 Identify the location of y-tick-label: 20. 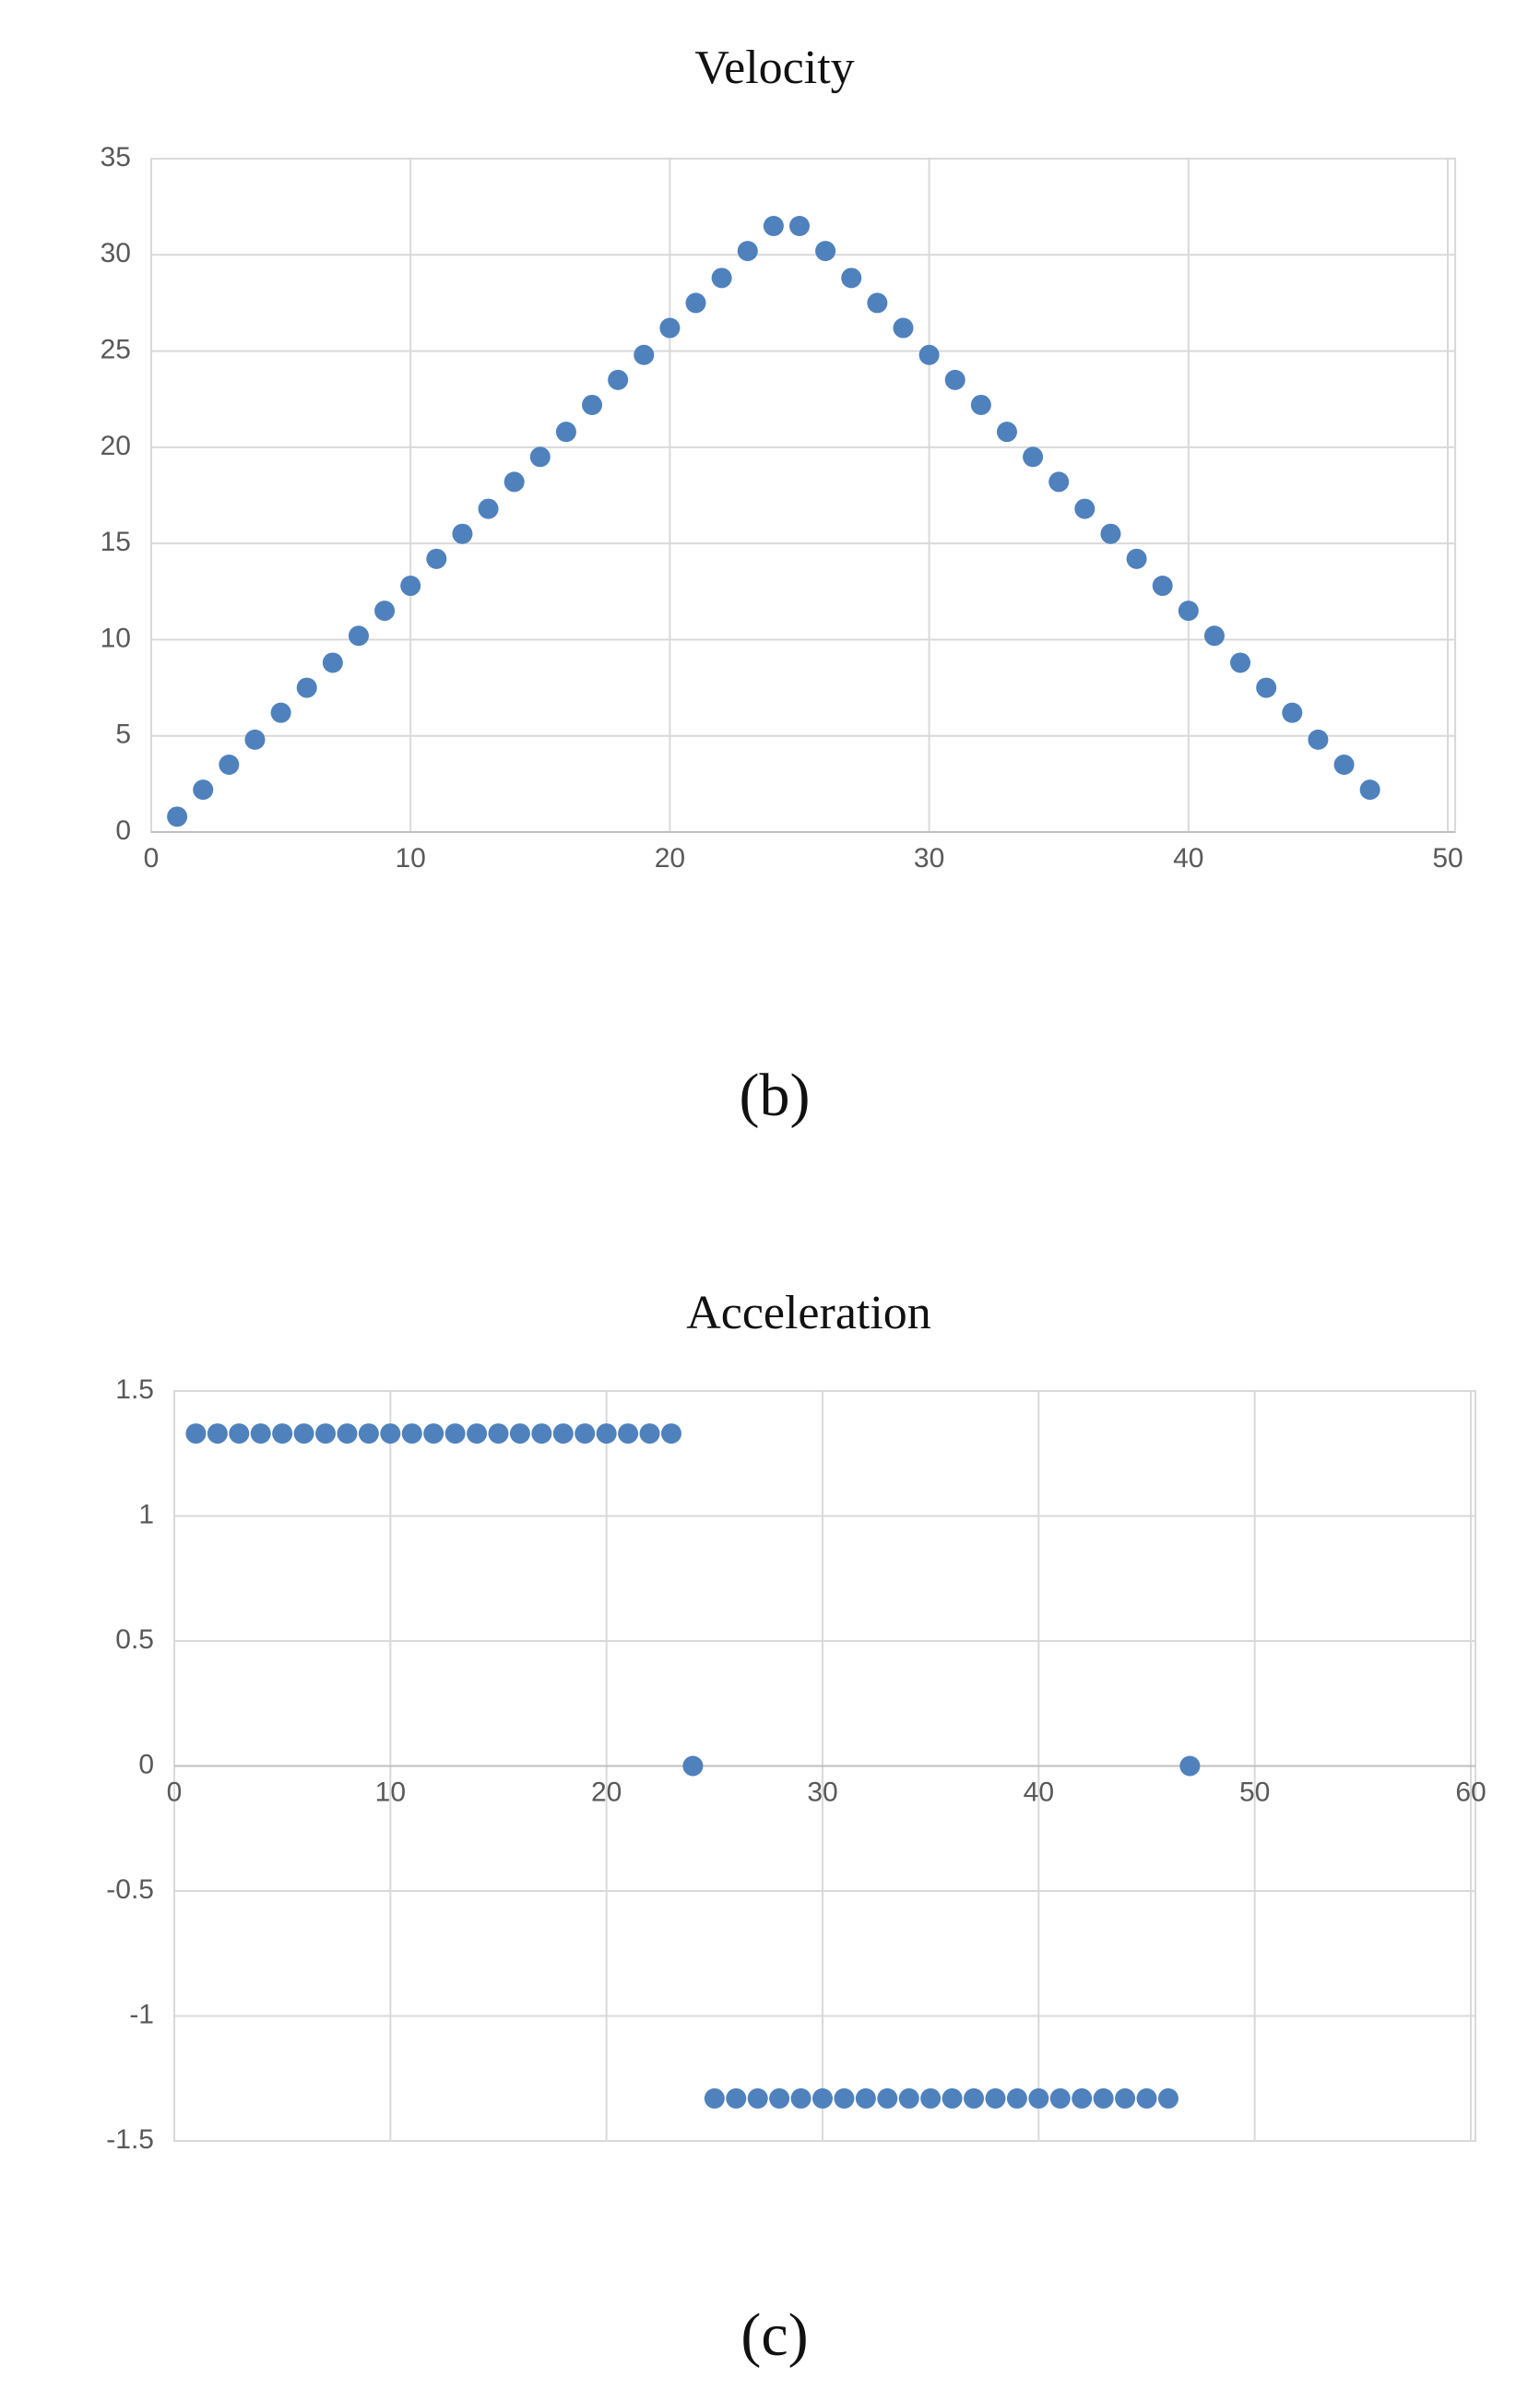
(116, 446).